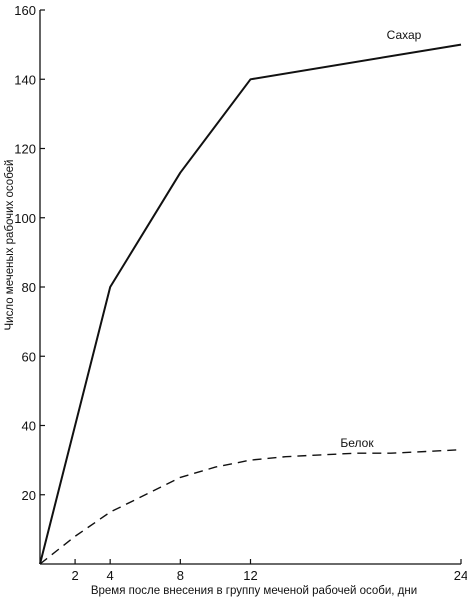 The height and width of the screenshot is (600, 467). Describe the element at coordinates (29, 426) in the screenshot. I see `y-tick-label: 40` at that location.